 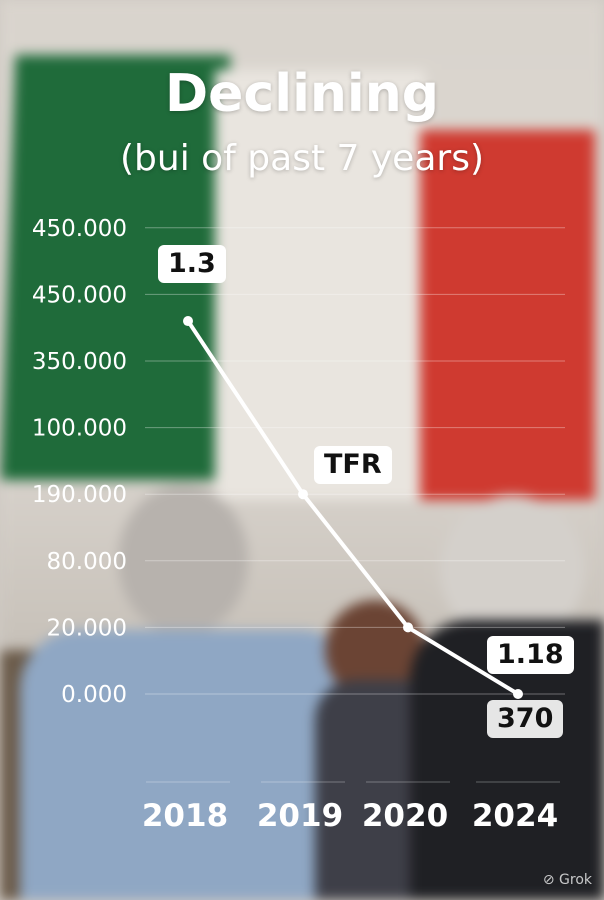 I want to click on x-tick-label: 2020, so click(x=405, y=816).